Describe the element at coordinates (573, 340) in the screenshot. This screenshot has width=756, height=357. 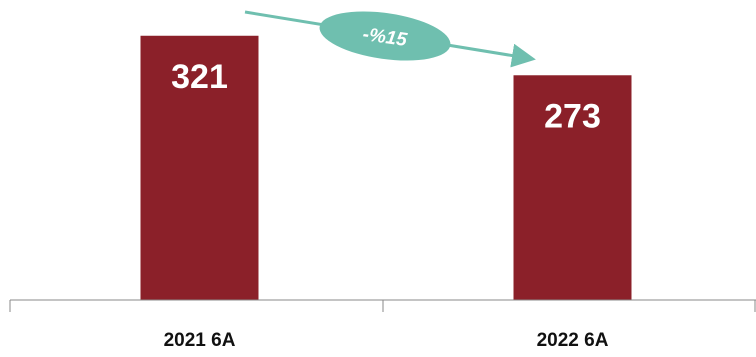
I see `category-label-1: 2022 6A` at that location.